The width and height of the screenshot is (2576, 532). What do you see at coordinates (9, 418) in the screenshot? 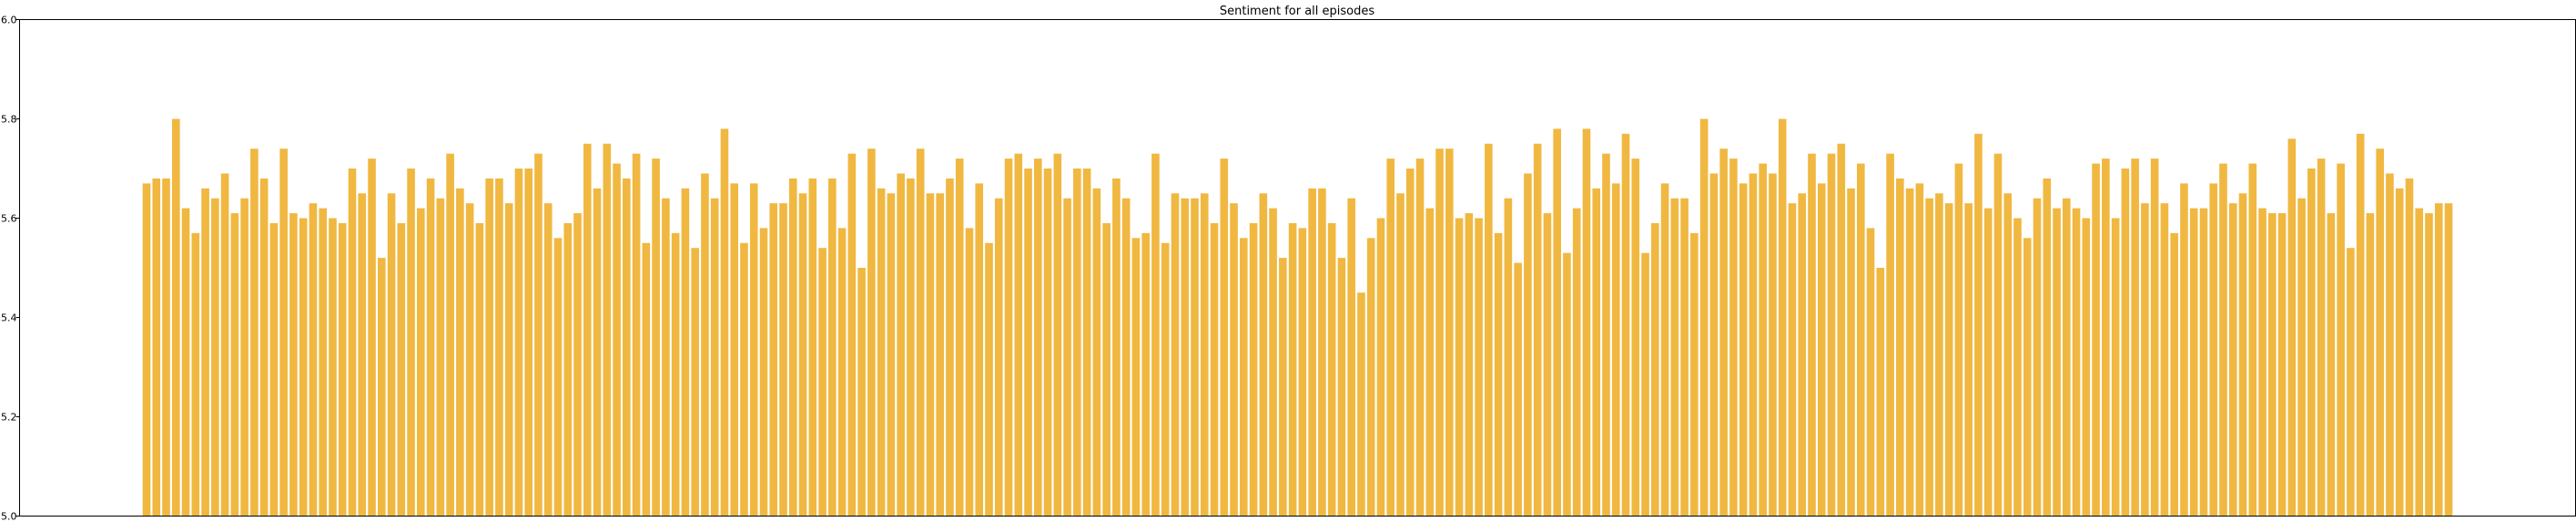
I see `y-tick-label: 5.2` at bounding box center [9, 418].